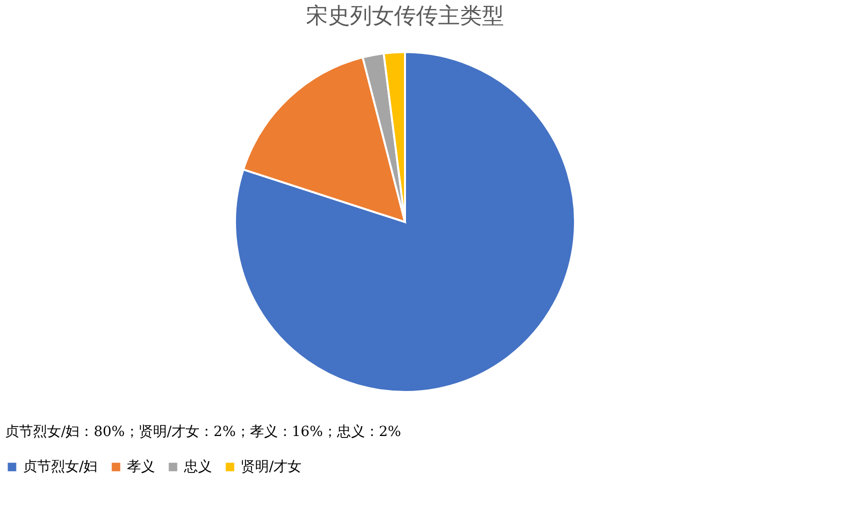 The image size is (845, 526). Describe the element at coordinates (405, 16) in the screenshot. I see `chart-title: 宋史列女传传主类型` at that location.